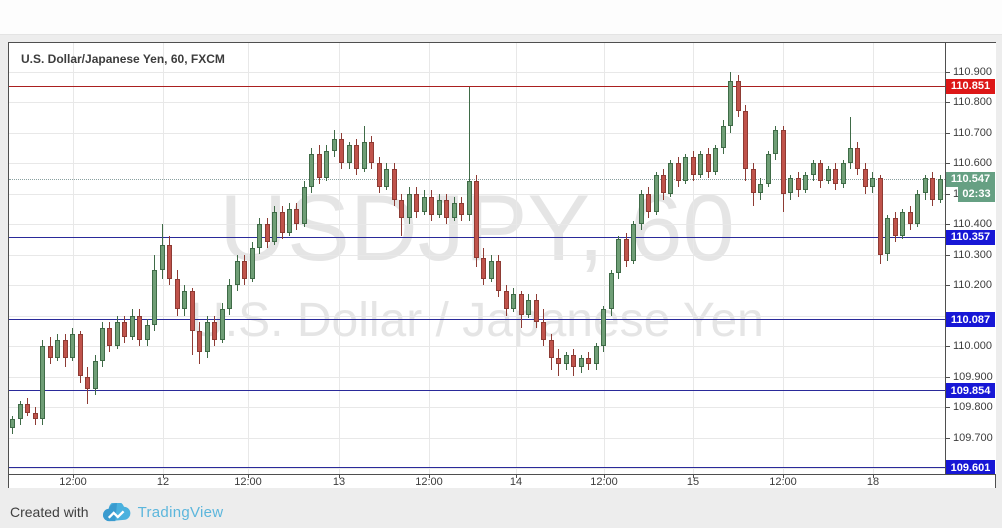 The image size is (1002, 528). What do you see at coordinates (973, 437) in the screenshot?
I see `price-label: 109.700` at bounding box center [973, 437].